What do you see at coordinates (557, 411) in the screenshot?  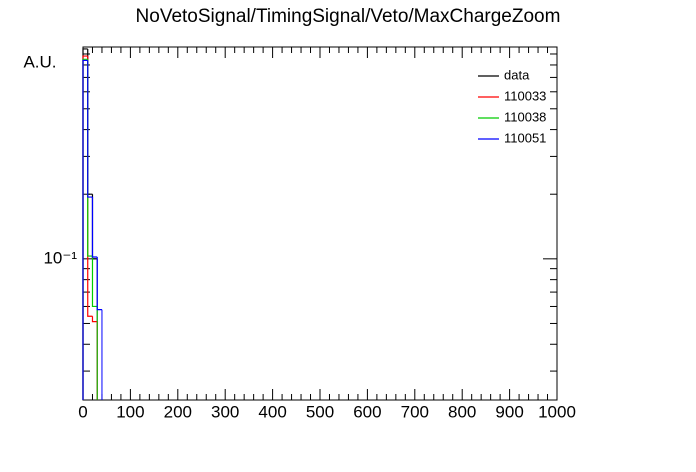 I see `x-tick-label: 1000` at bounding box center [557, 411].